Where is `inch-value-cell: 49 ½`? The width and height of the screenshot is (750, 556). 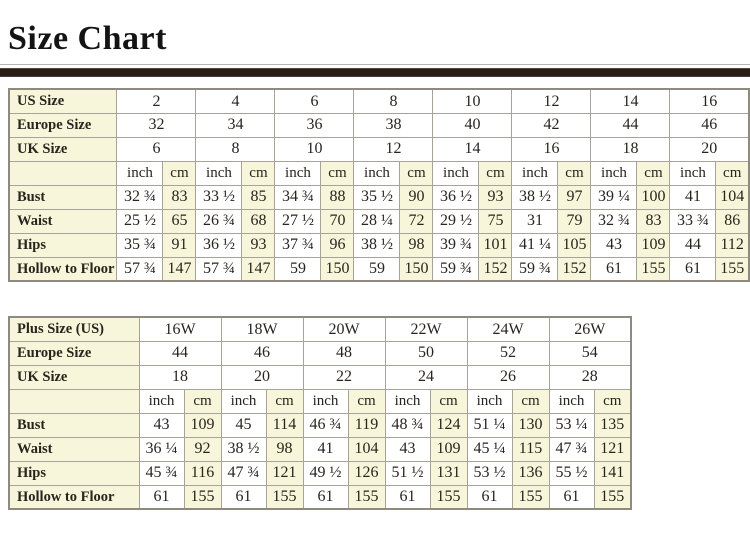 inch-value-cell: 49 ½ is located at coordinates (325, 473).